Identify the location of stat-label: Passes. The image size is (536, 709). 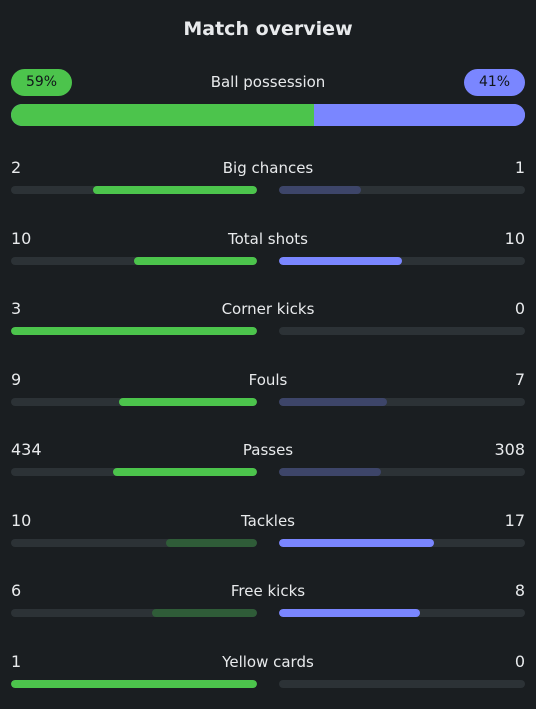
(268, 450).